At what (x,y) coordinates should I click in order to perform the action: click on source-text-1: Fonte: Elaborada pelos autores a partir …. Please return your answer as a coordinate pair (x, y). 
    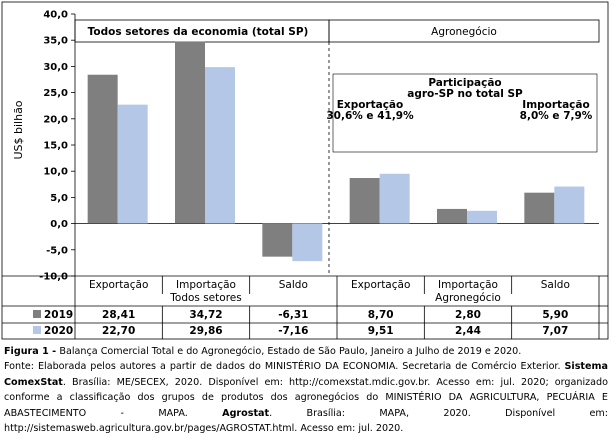
    Looking at the image, I should click on (284, 366).